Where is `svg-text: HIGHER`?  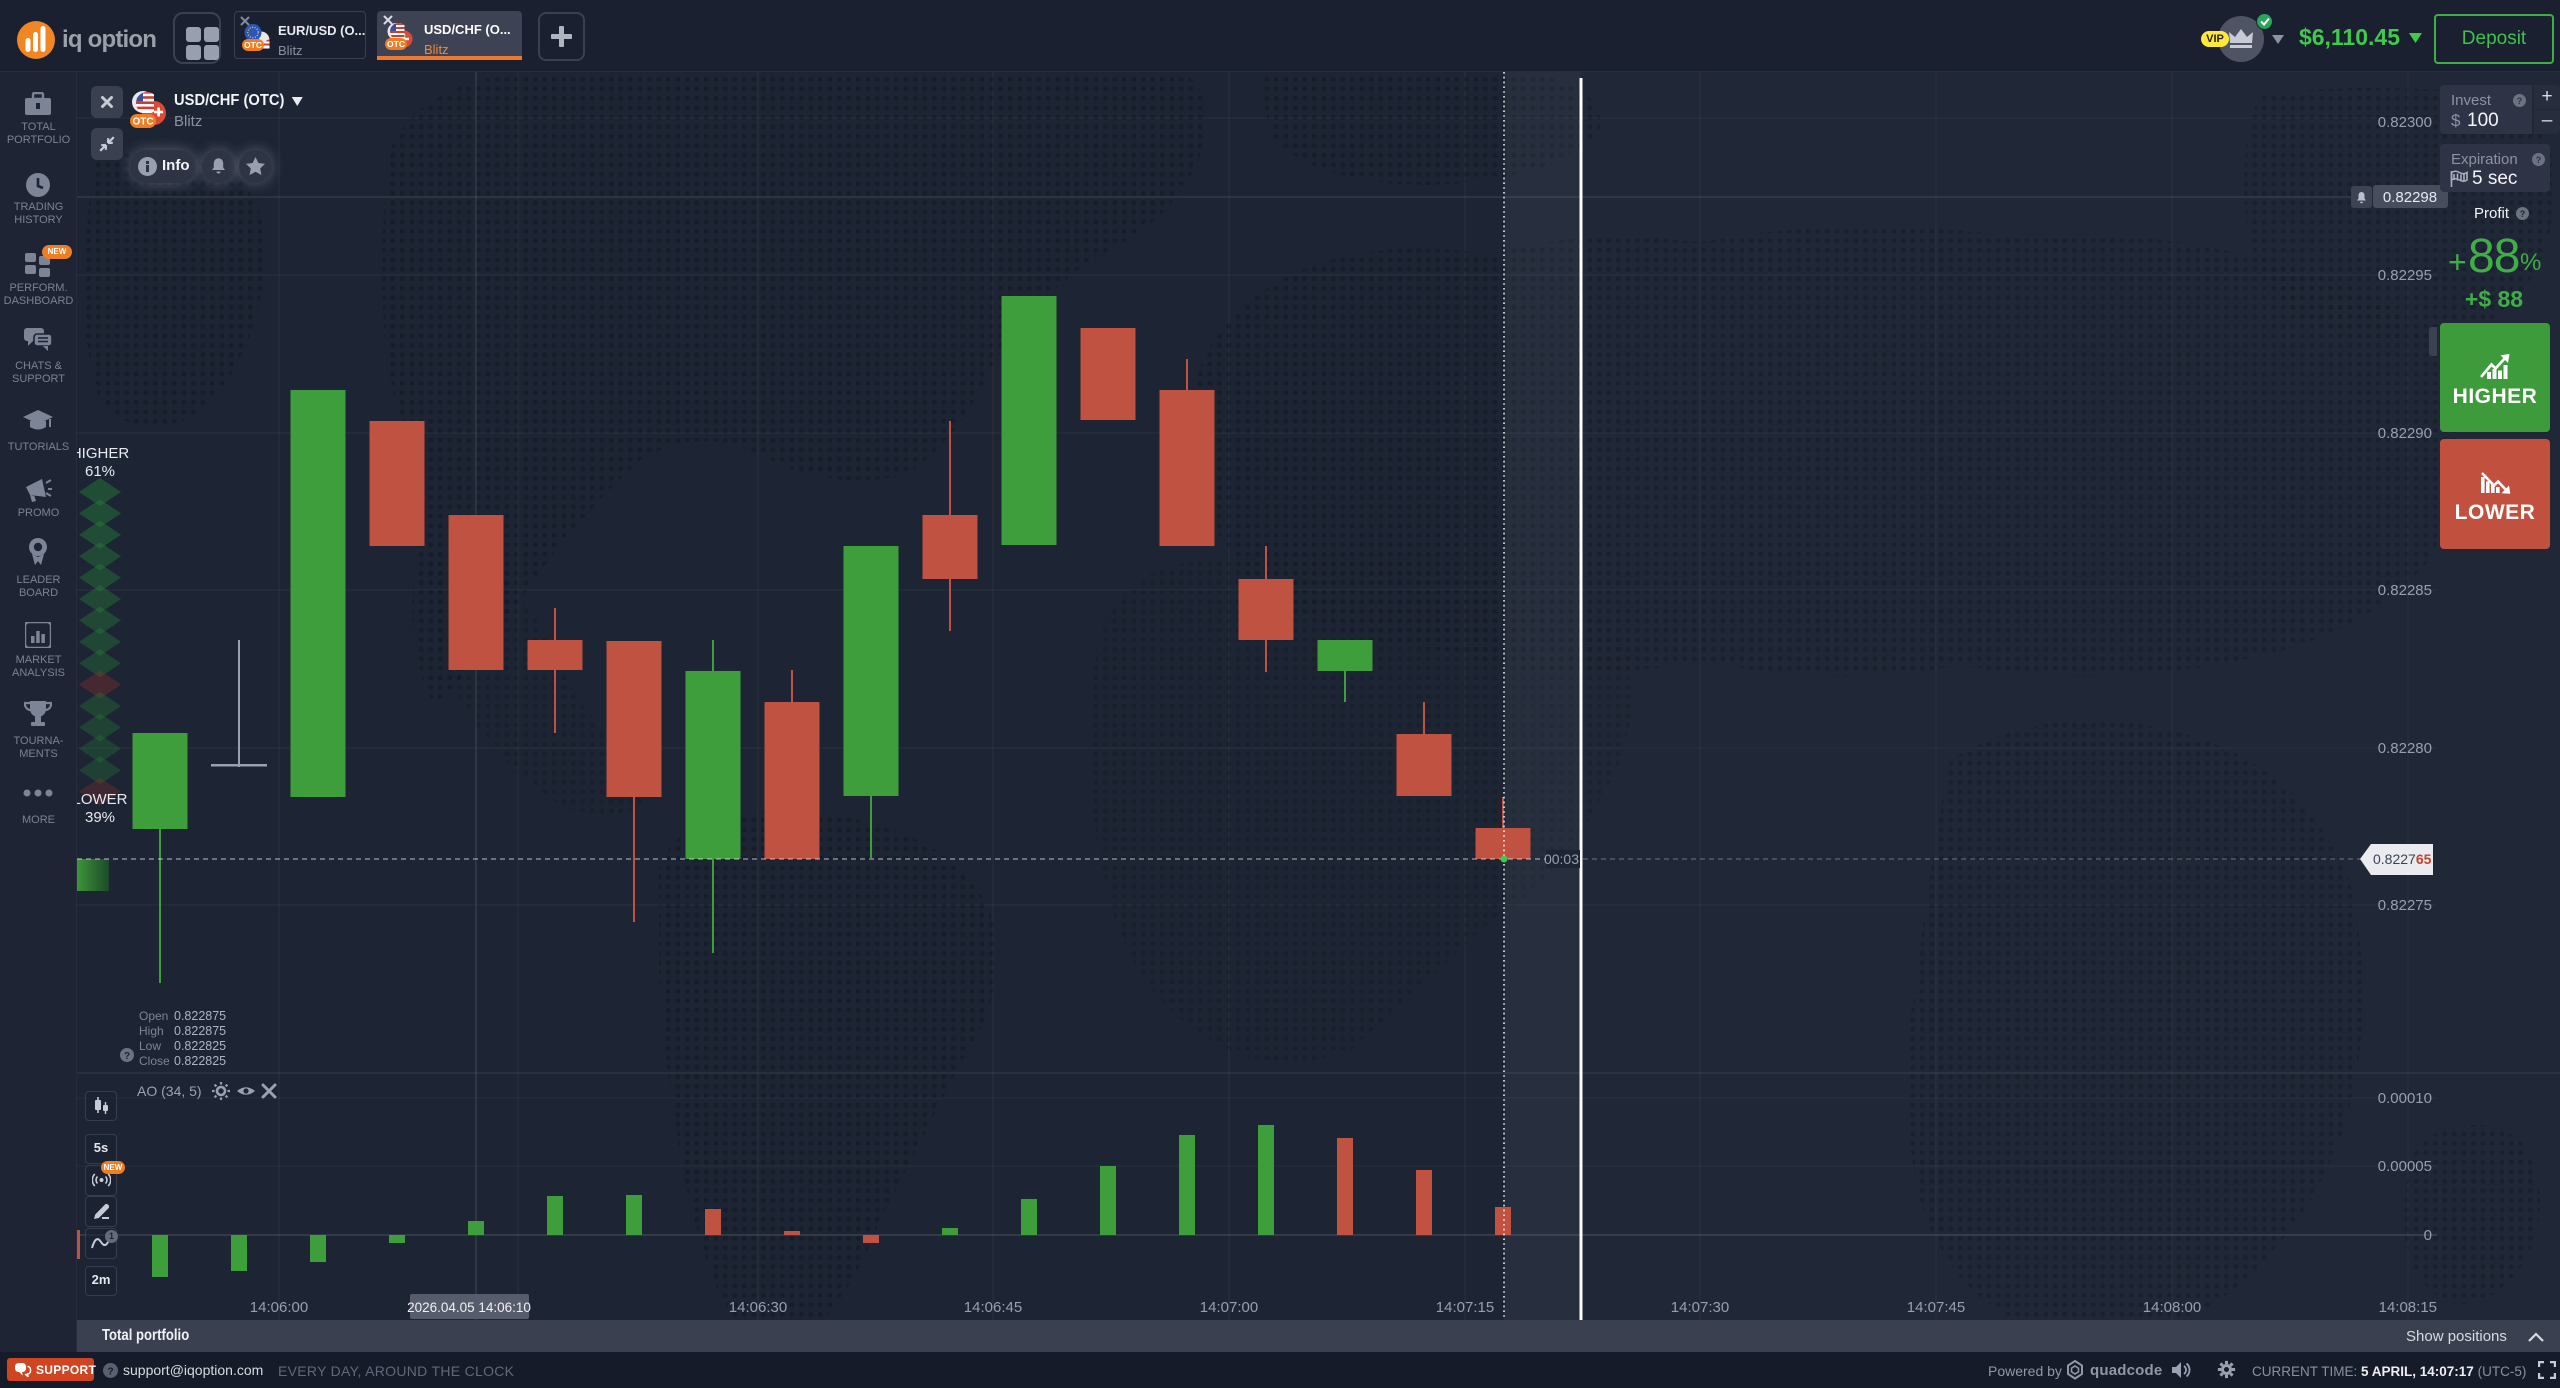 svg-text: HIGHER is located at coordinates (103, 453).